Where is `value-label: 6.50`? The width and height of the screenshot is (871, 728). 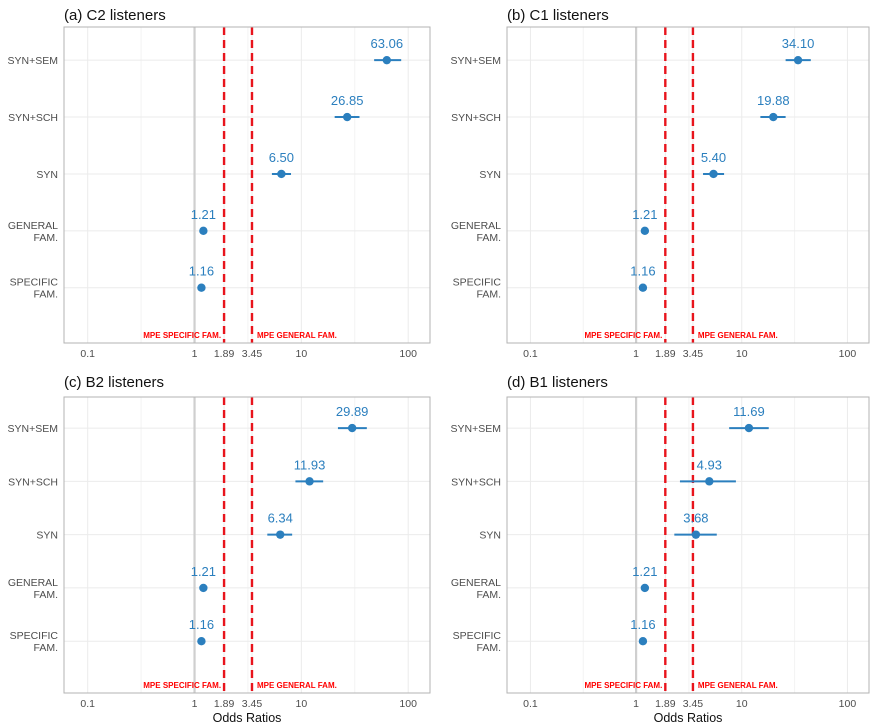
value-label: 6.50 is located at coordinates (281, 157).